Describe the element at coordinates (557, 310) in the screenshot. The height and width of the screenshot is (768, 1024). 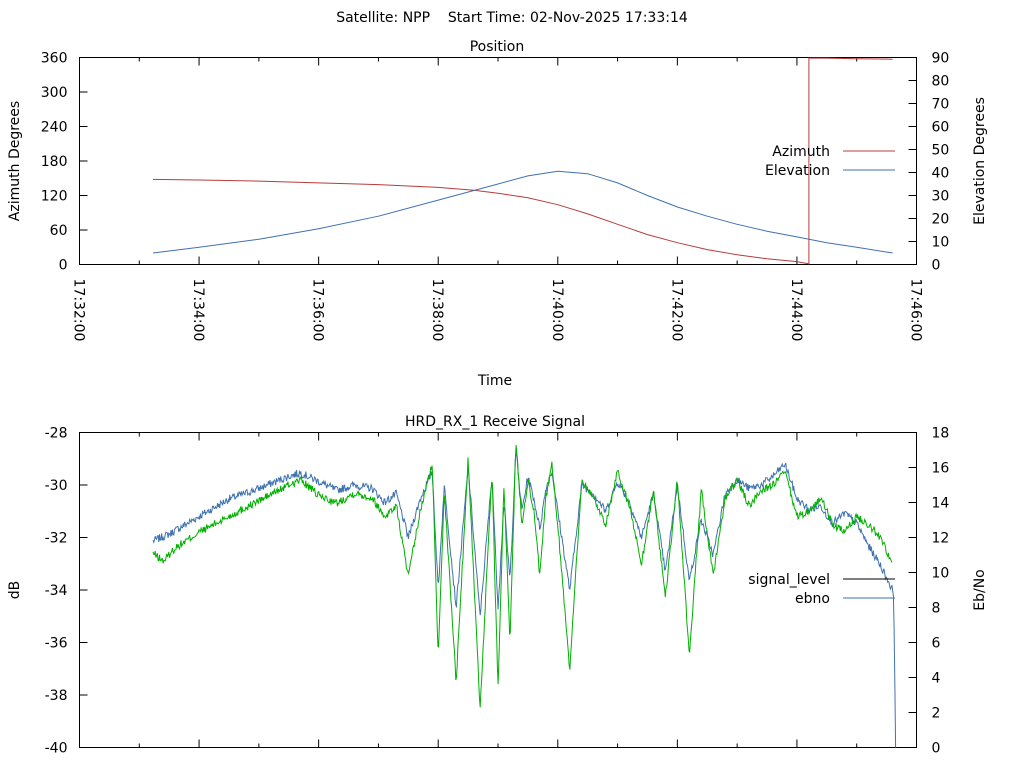
I see `x-tick-label: 17:40:00` at that location.